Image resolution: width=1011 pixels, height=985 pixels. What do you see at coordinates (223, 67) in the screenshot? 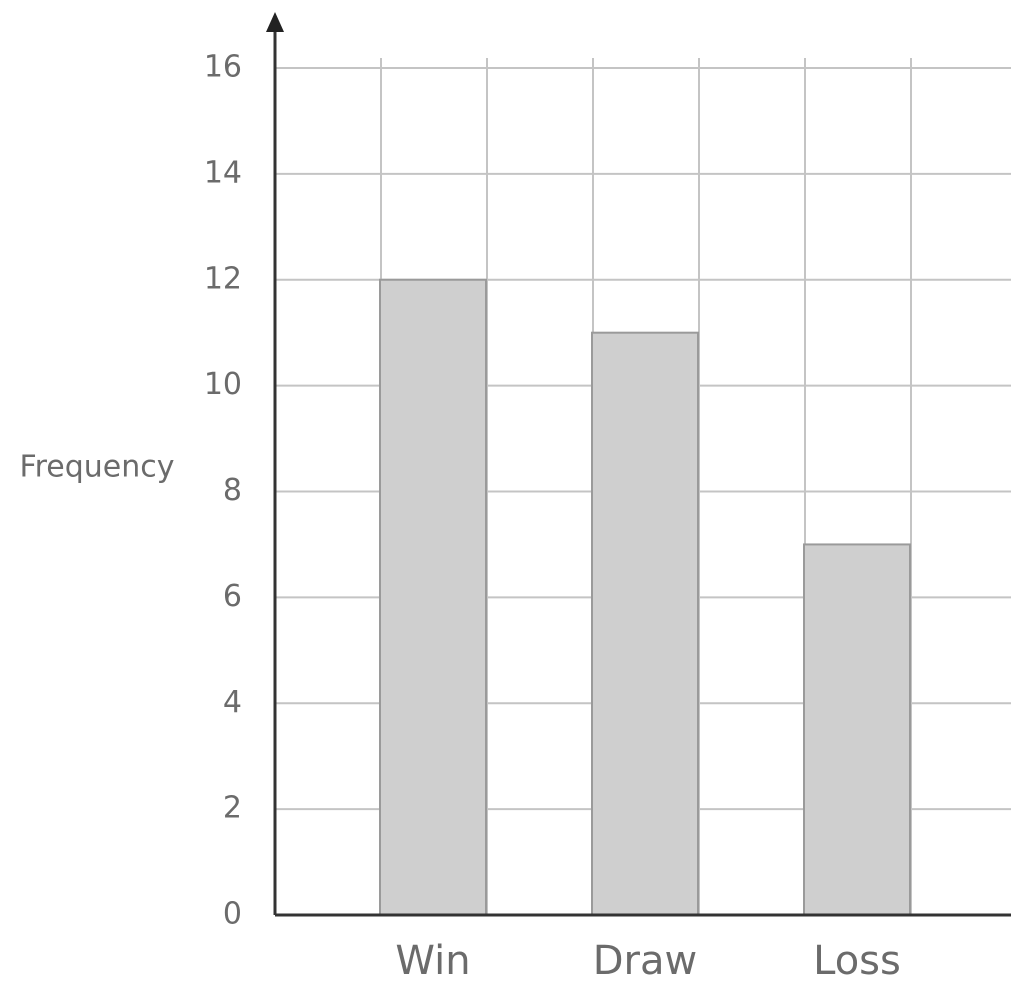
I see `y-tick-label: 16` at bounding box center [223, 67].